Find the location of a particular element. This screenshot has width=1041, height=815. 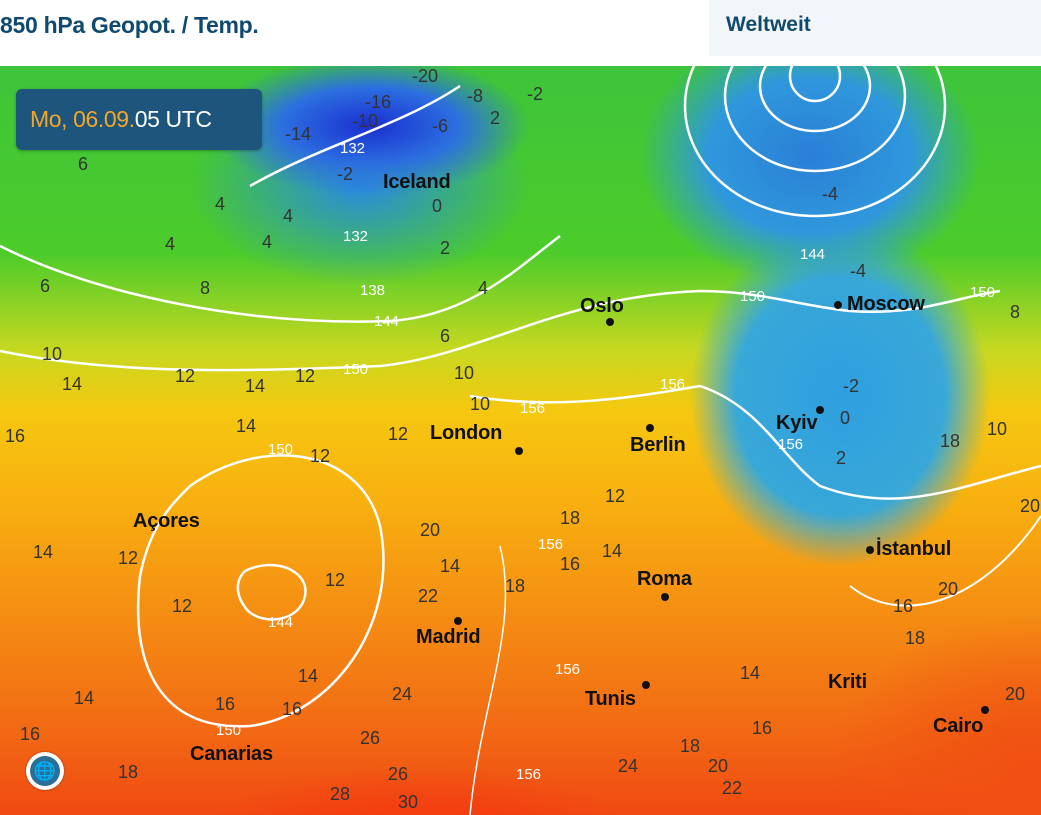

city-label: Cairo is located at coordinates (958, 726).